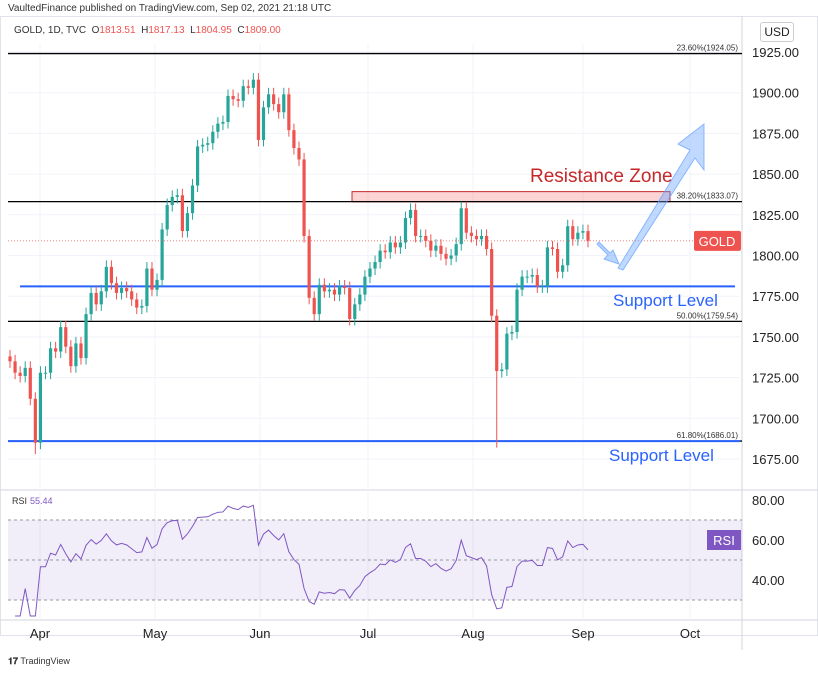 The height and width of the screenshot is (675, 818). Describe the element at coordinates (193, 30) in the screenshot. I see `low-label: L` at that location.